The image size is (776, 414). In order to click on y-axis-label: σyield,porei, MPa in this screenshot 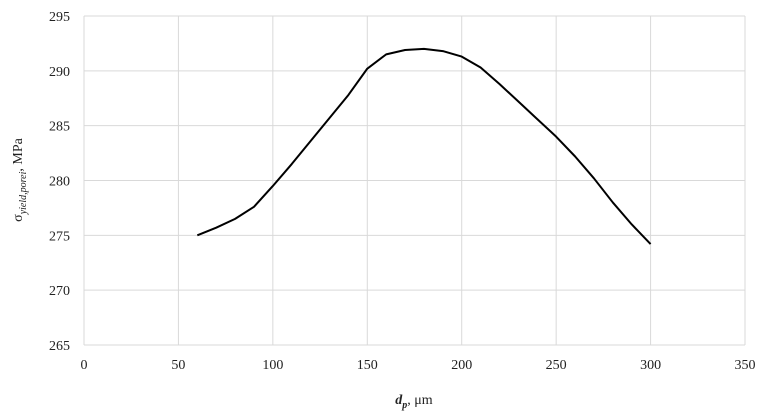, I will do `click(20, 179)`.